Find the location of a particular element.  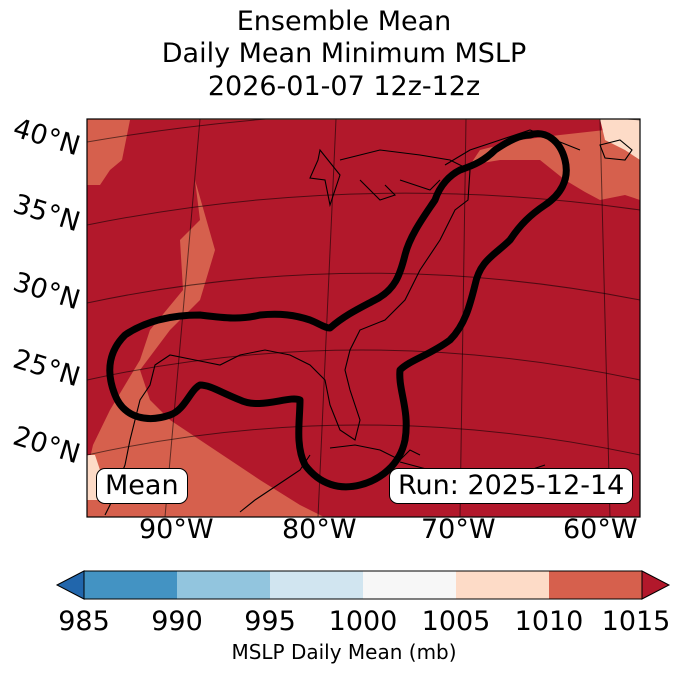

colorbar-frame is located at coordinates (363, 585).